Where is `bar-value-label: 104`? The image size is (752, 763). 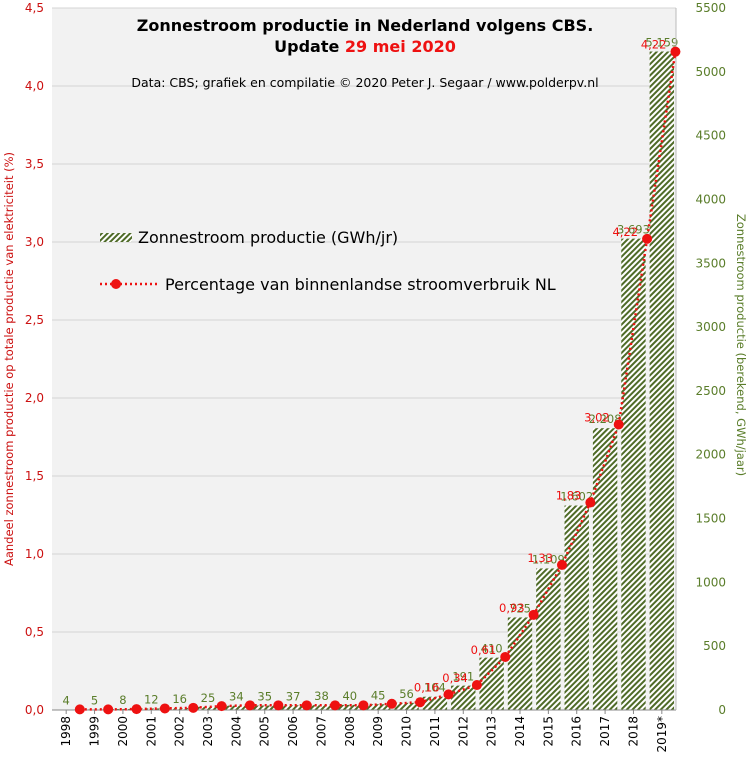 bar-value-label: 104 is located at coordinates (435, 688).